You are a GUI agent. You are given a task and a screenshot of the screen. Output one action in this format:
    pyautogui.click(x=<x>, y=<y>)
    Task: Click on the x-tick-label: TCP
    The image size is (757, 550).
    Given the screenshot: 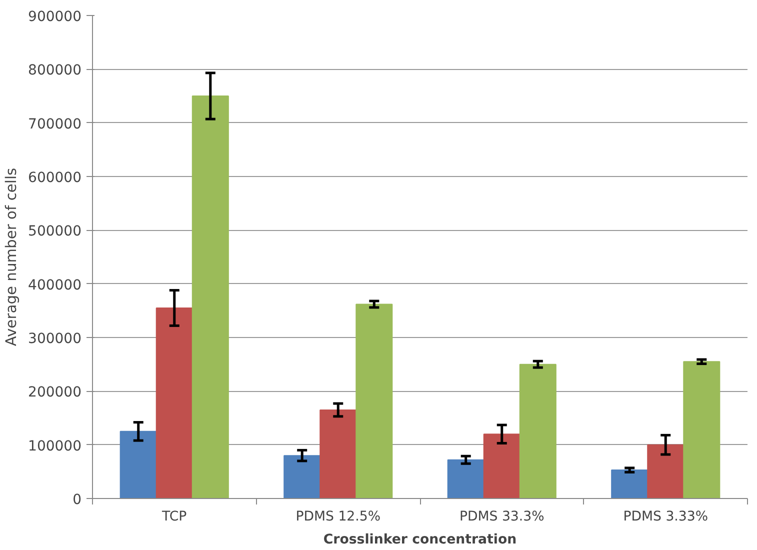 What is the action you would take?
    pyautogui.click(x=174, y=517)
    